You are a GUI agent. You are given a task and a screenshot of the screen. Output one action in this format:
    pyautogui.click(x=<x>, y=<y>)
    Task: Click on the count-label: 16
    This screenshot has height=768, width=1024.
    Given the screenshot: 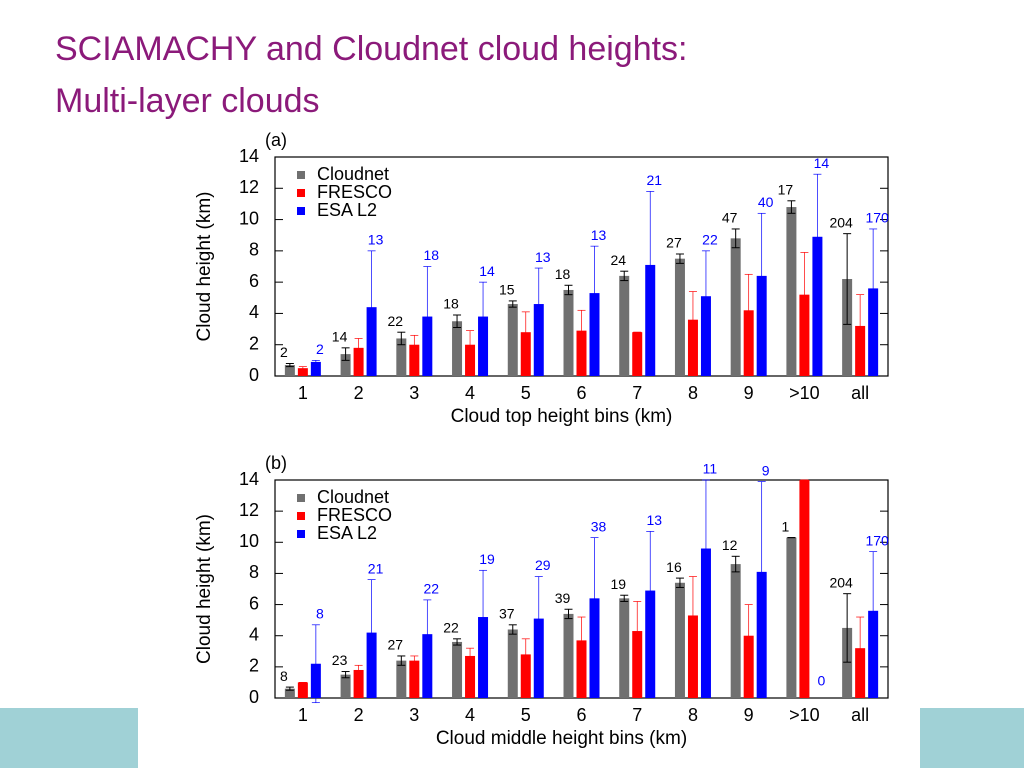 What is the action you would take?
    pyautogui.click(x=674, y=567)
    